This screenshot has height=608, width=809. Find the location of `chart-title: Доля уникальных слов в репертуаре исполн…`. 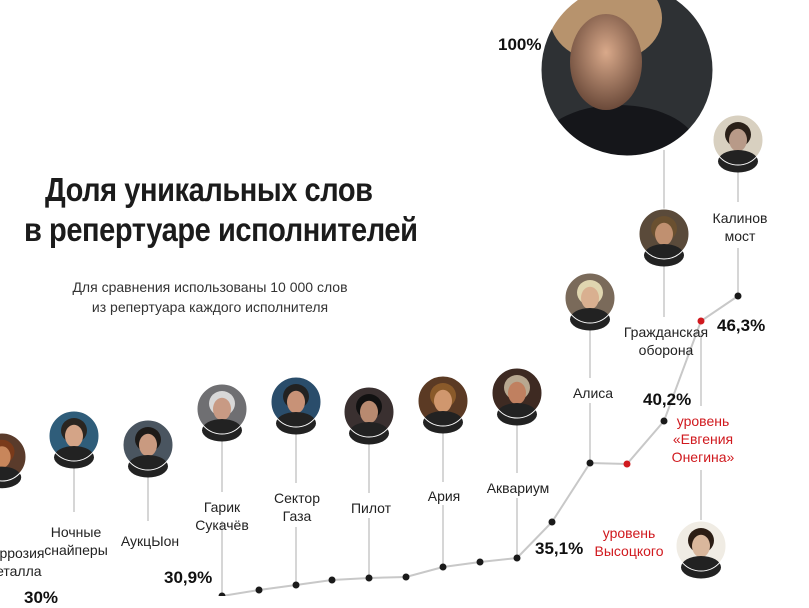

chart-title: Доля уникальных слов в репертуаре исполн… is located at coordinates (221, 210).